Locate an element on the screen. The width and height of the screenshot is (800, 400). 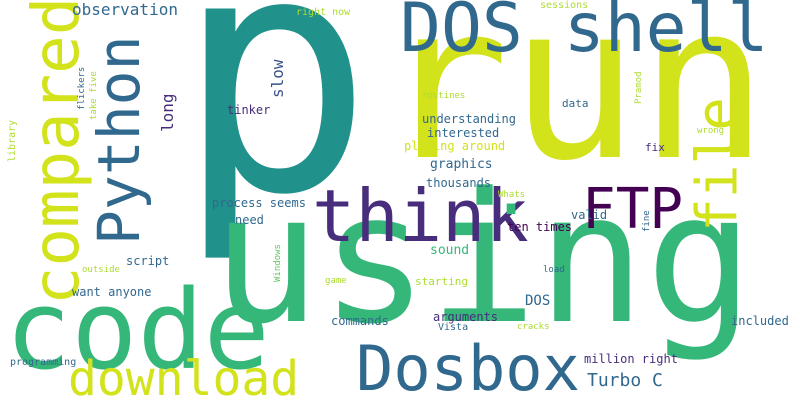
word-programming: programming is located at coordinates (43, 362).